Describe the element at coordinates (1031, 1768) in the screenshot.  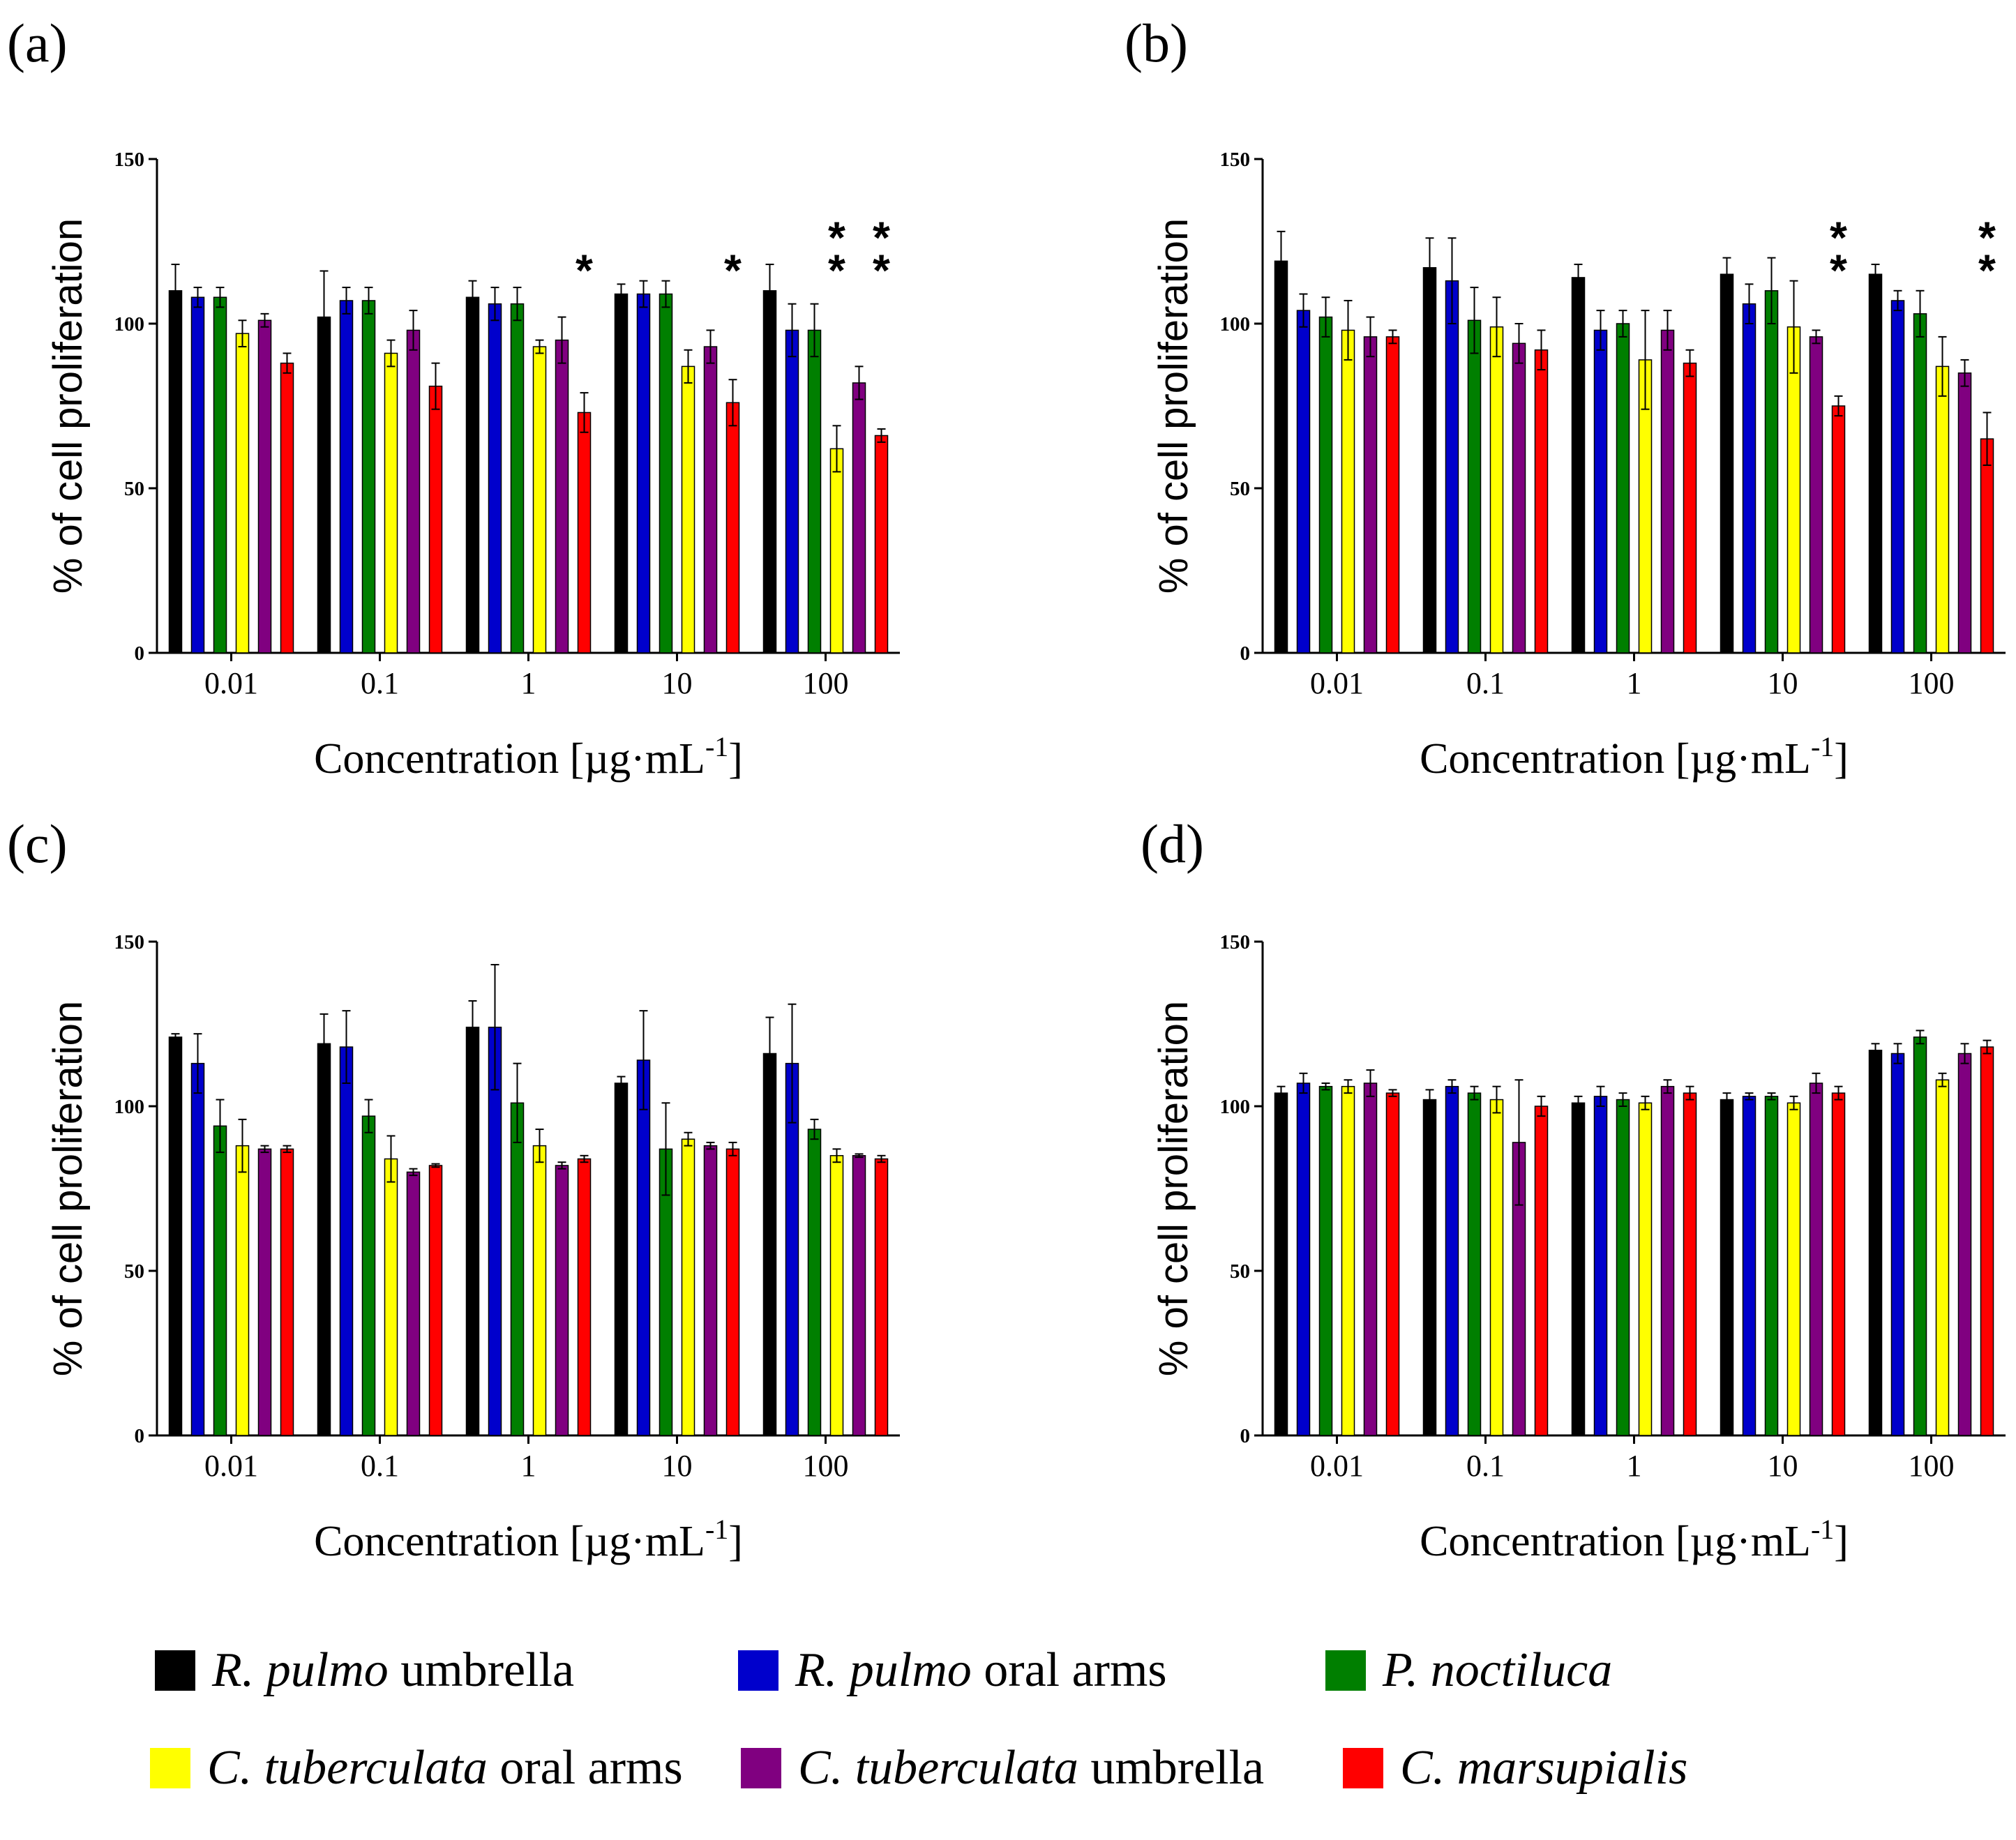
I see `legend-label: C. tuberculata umbrella` at that location.